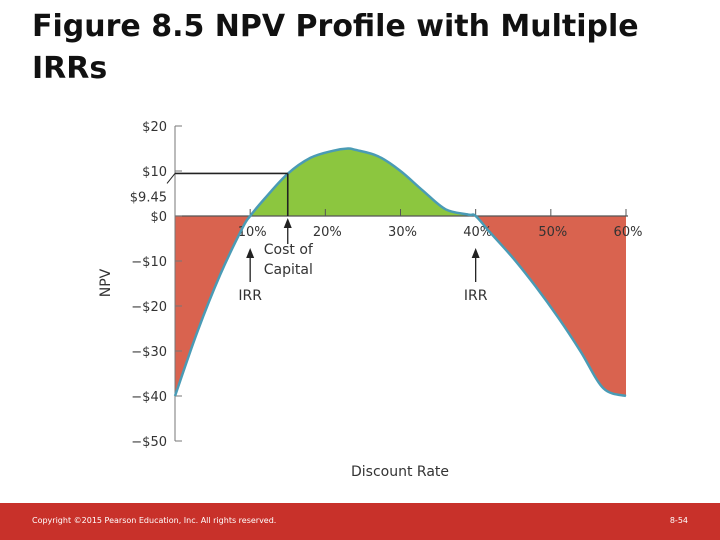 The image size is (720, 540). What do you see at coordinates (209, 194) in the screenshot?
I see `highlight: $9.45` at bounding box center [209, 194].